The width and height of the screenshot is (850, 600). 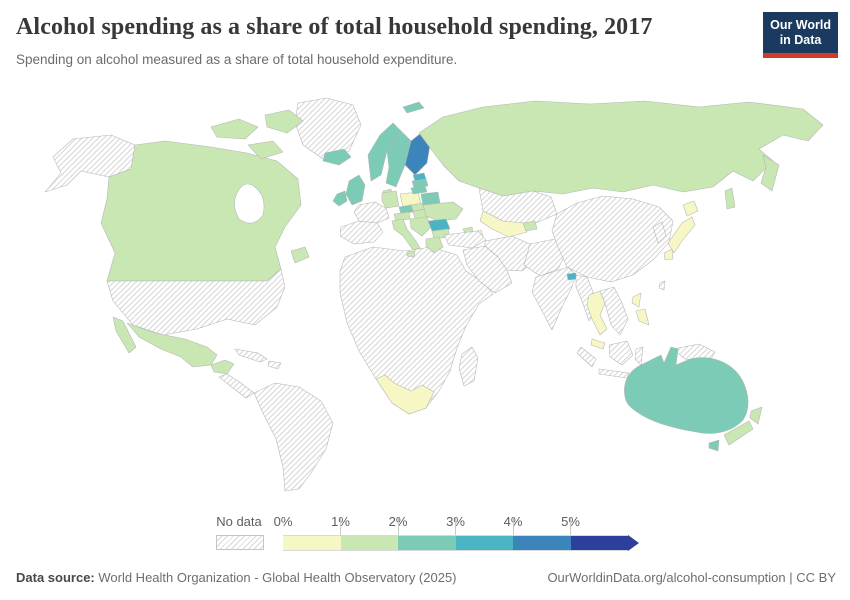 What do you see at coordinates (340, 198) in the screenshot?
I see `country-ireland` at bounding box center [340, 198].